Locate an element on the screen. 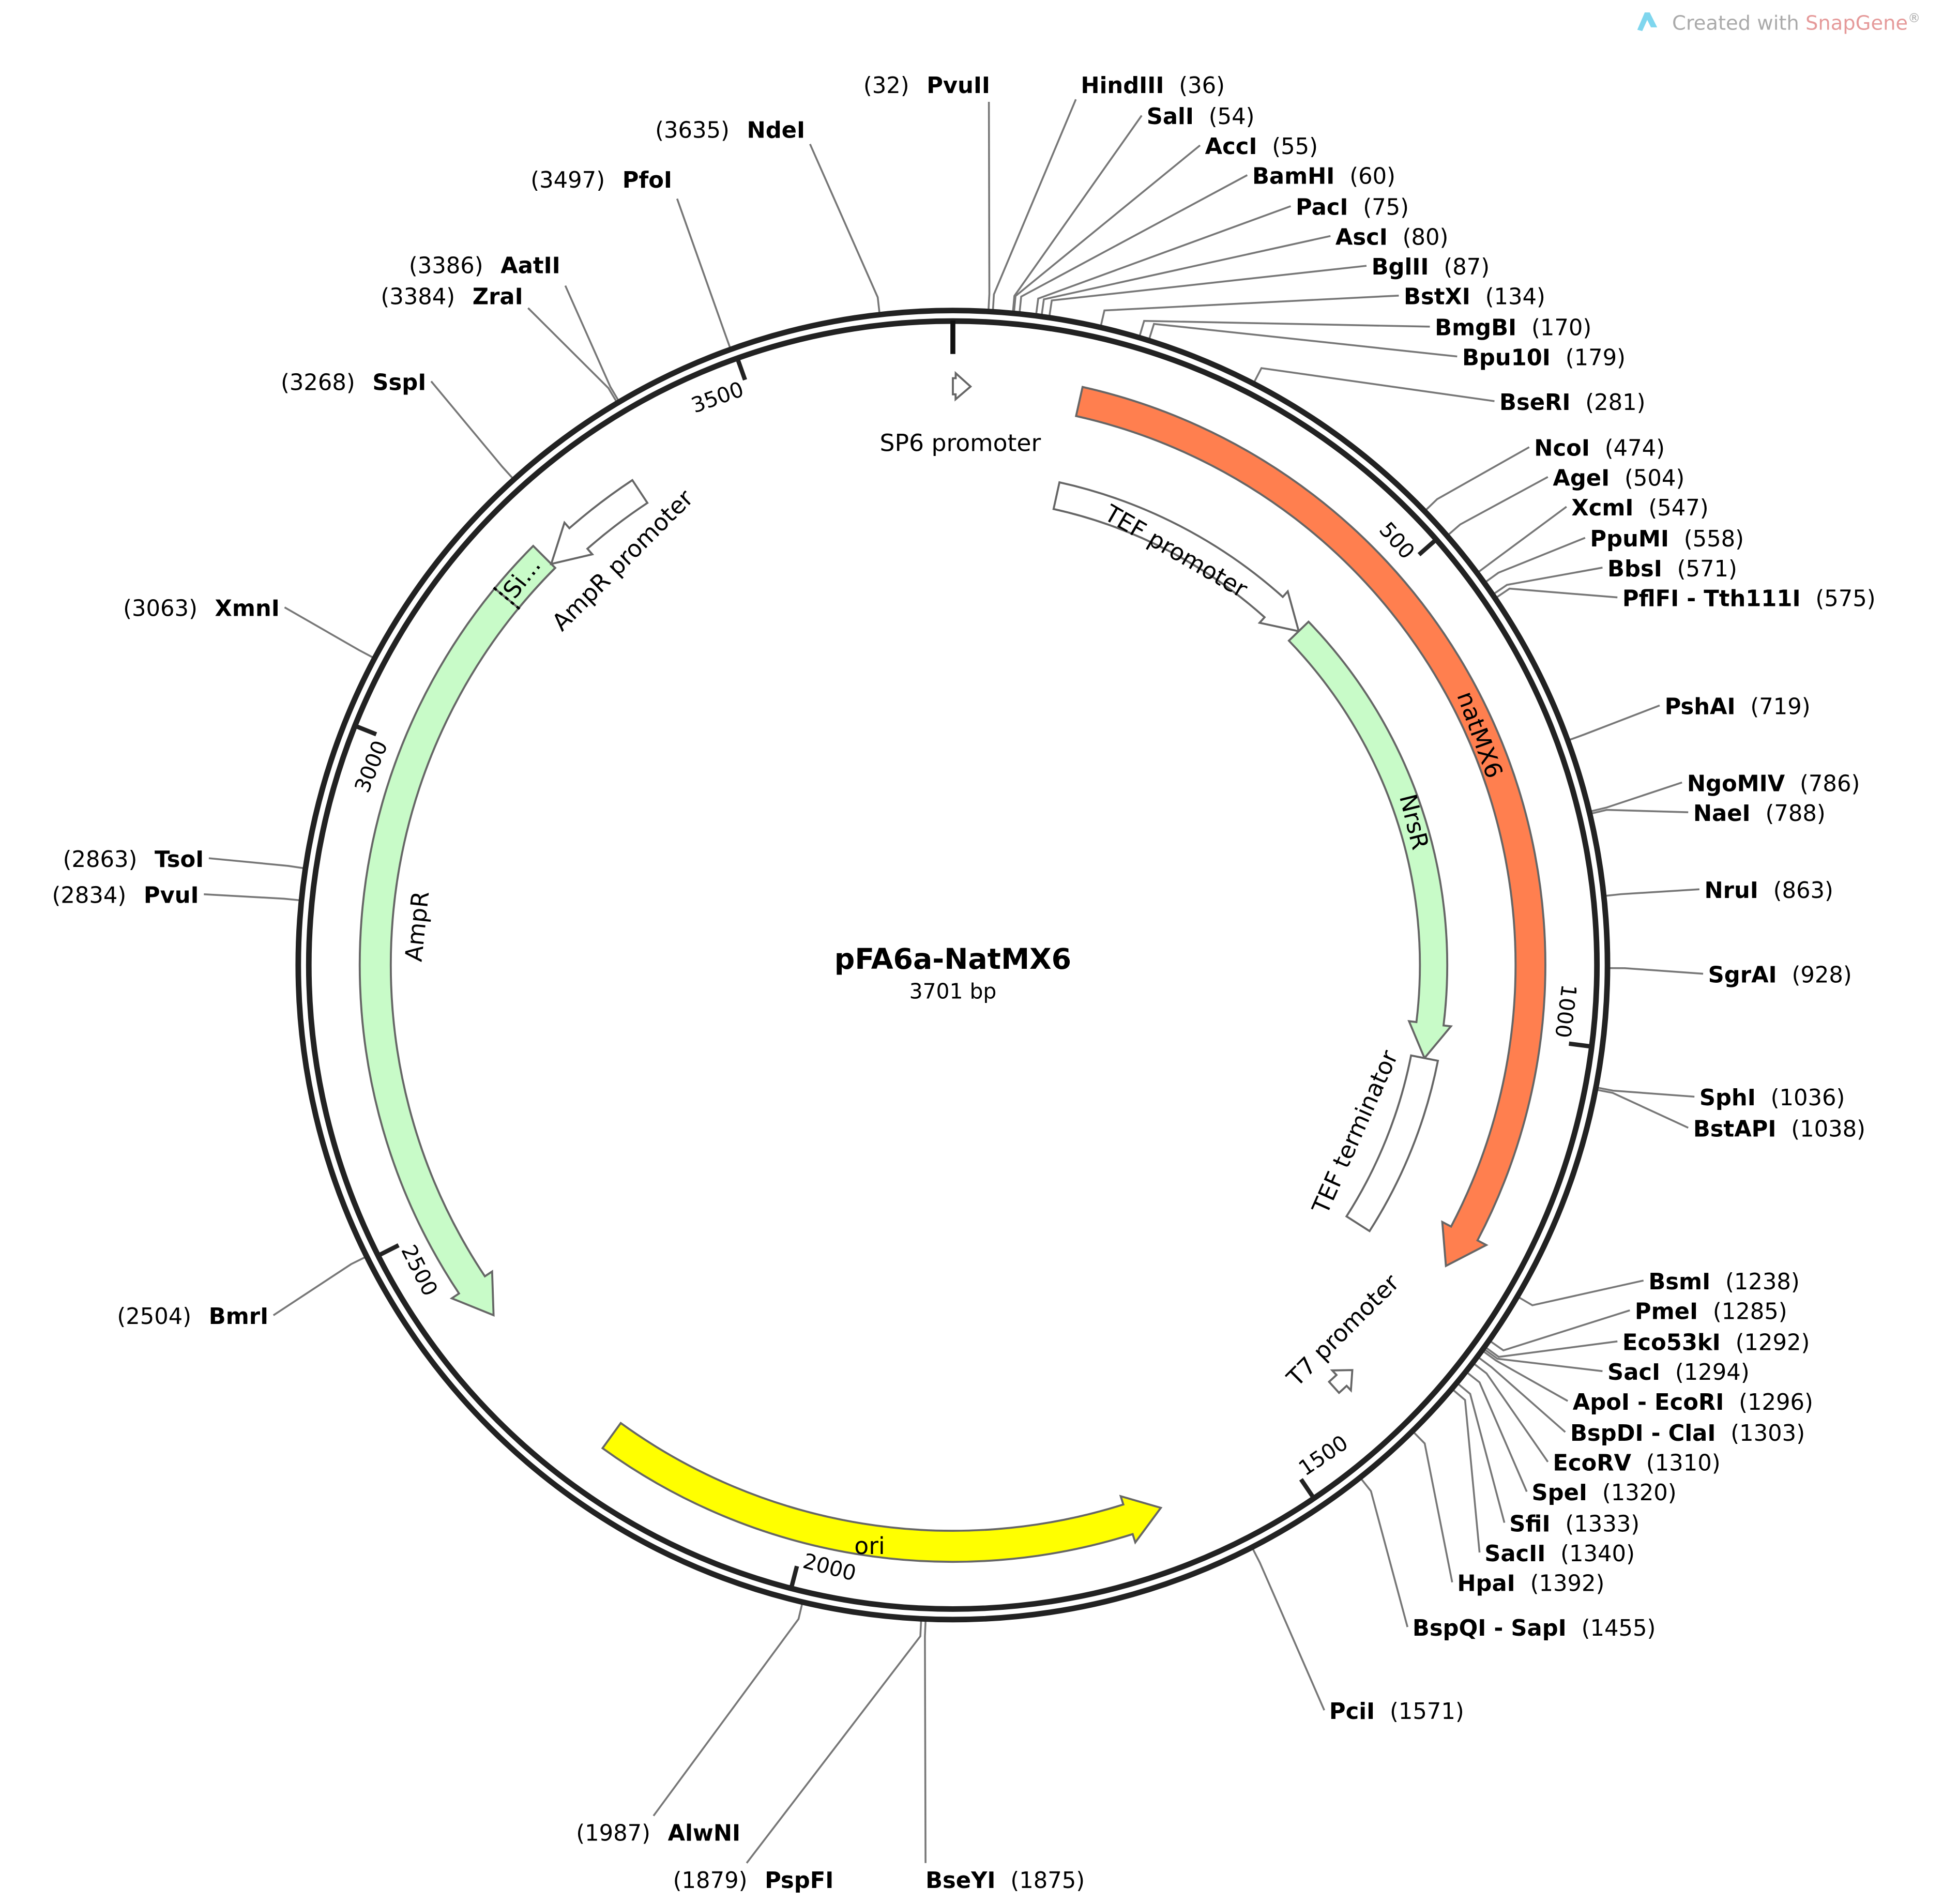  cut-site-bglii: BglII (87) is located at coordinates (1431, 267).